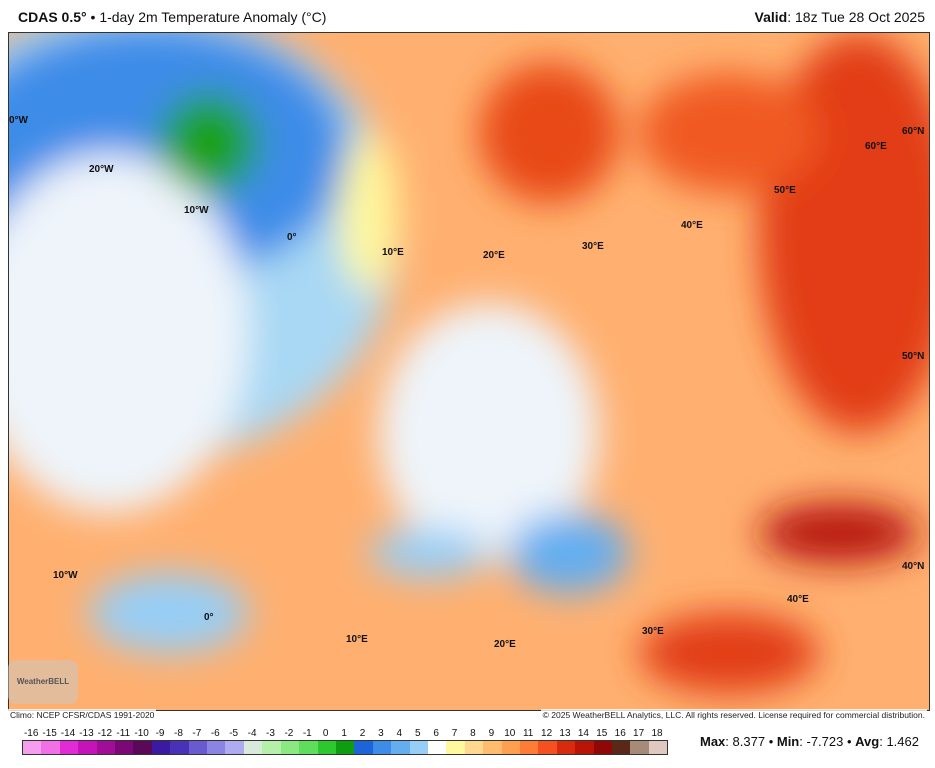 The image size is (935, 768). Describe the element at coordinates (902, 741) in the screenshot. I see `avg-value: 1.462` at that location.